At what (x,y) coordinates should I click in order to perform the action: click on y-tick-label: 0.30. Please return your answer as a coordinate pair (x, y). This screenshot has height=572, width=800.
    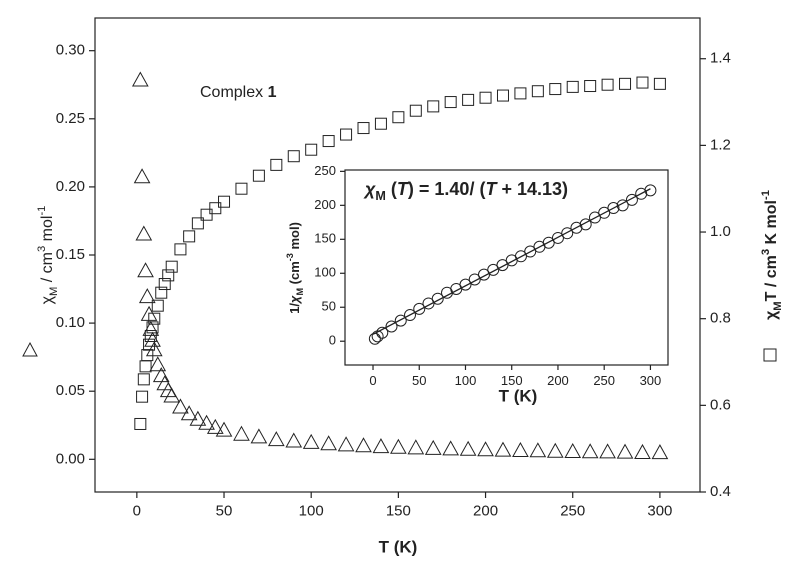
    Looking at the image, I should click on (70, 50).